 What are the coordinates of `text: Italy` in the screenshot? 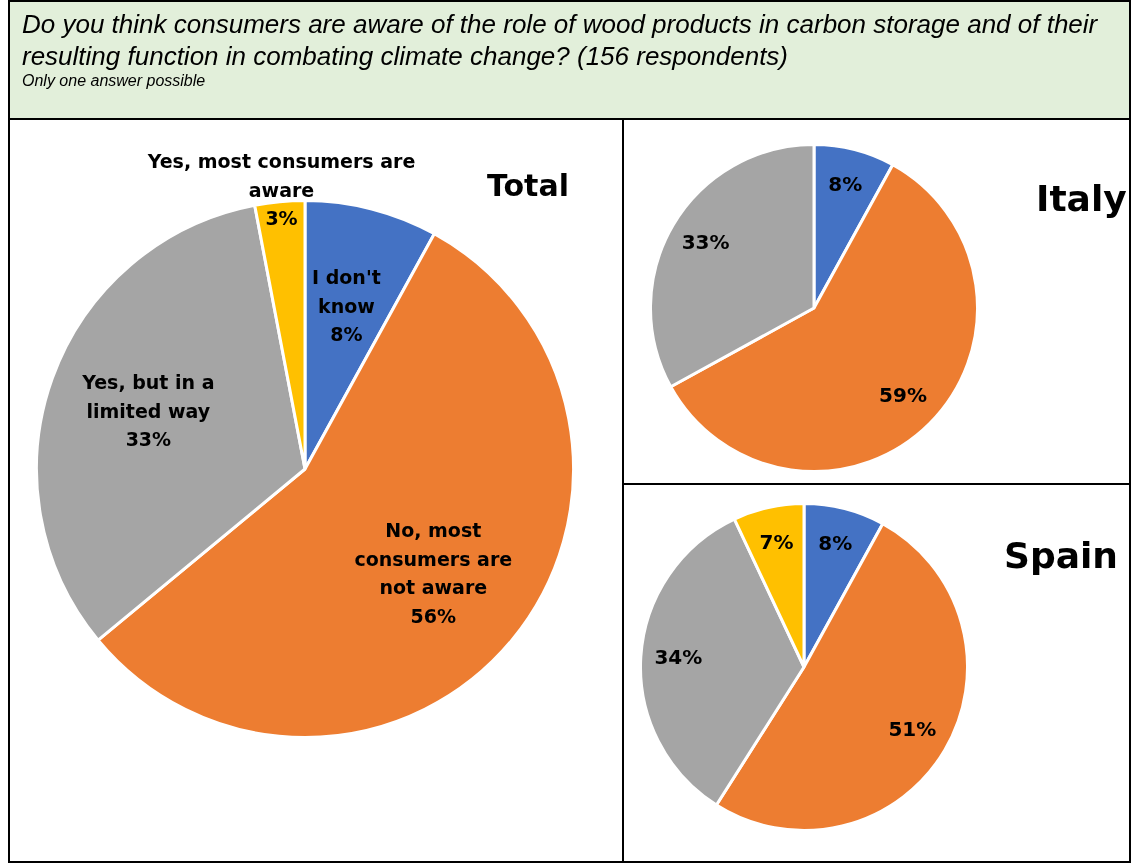 It's located at (1081, 198).